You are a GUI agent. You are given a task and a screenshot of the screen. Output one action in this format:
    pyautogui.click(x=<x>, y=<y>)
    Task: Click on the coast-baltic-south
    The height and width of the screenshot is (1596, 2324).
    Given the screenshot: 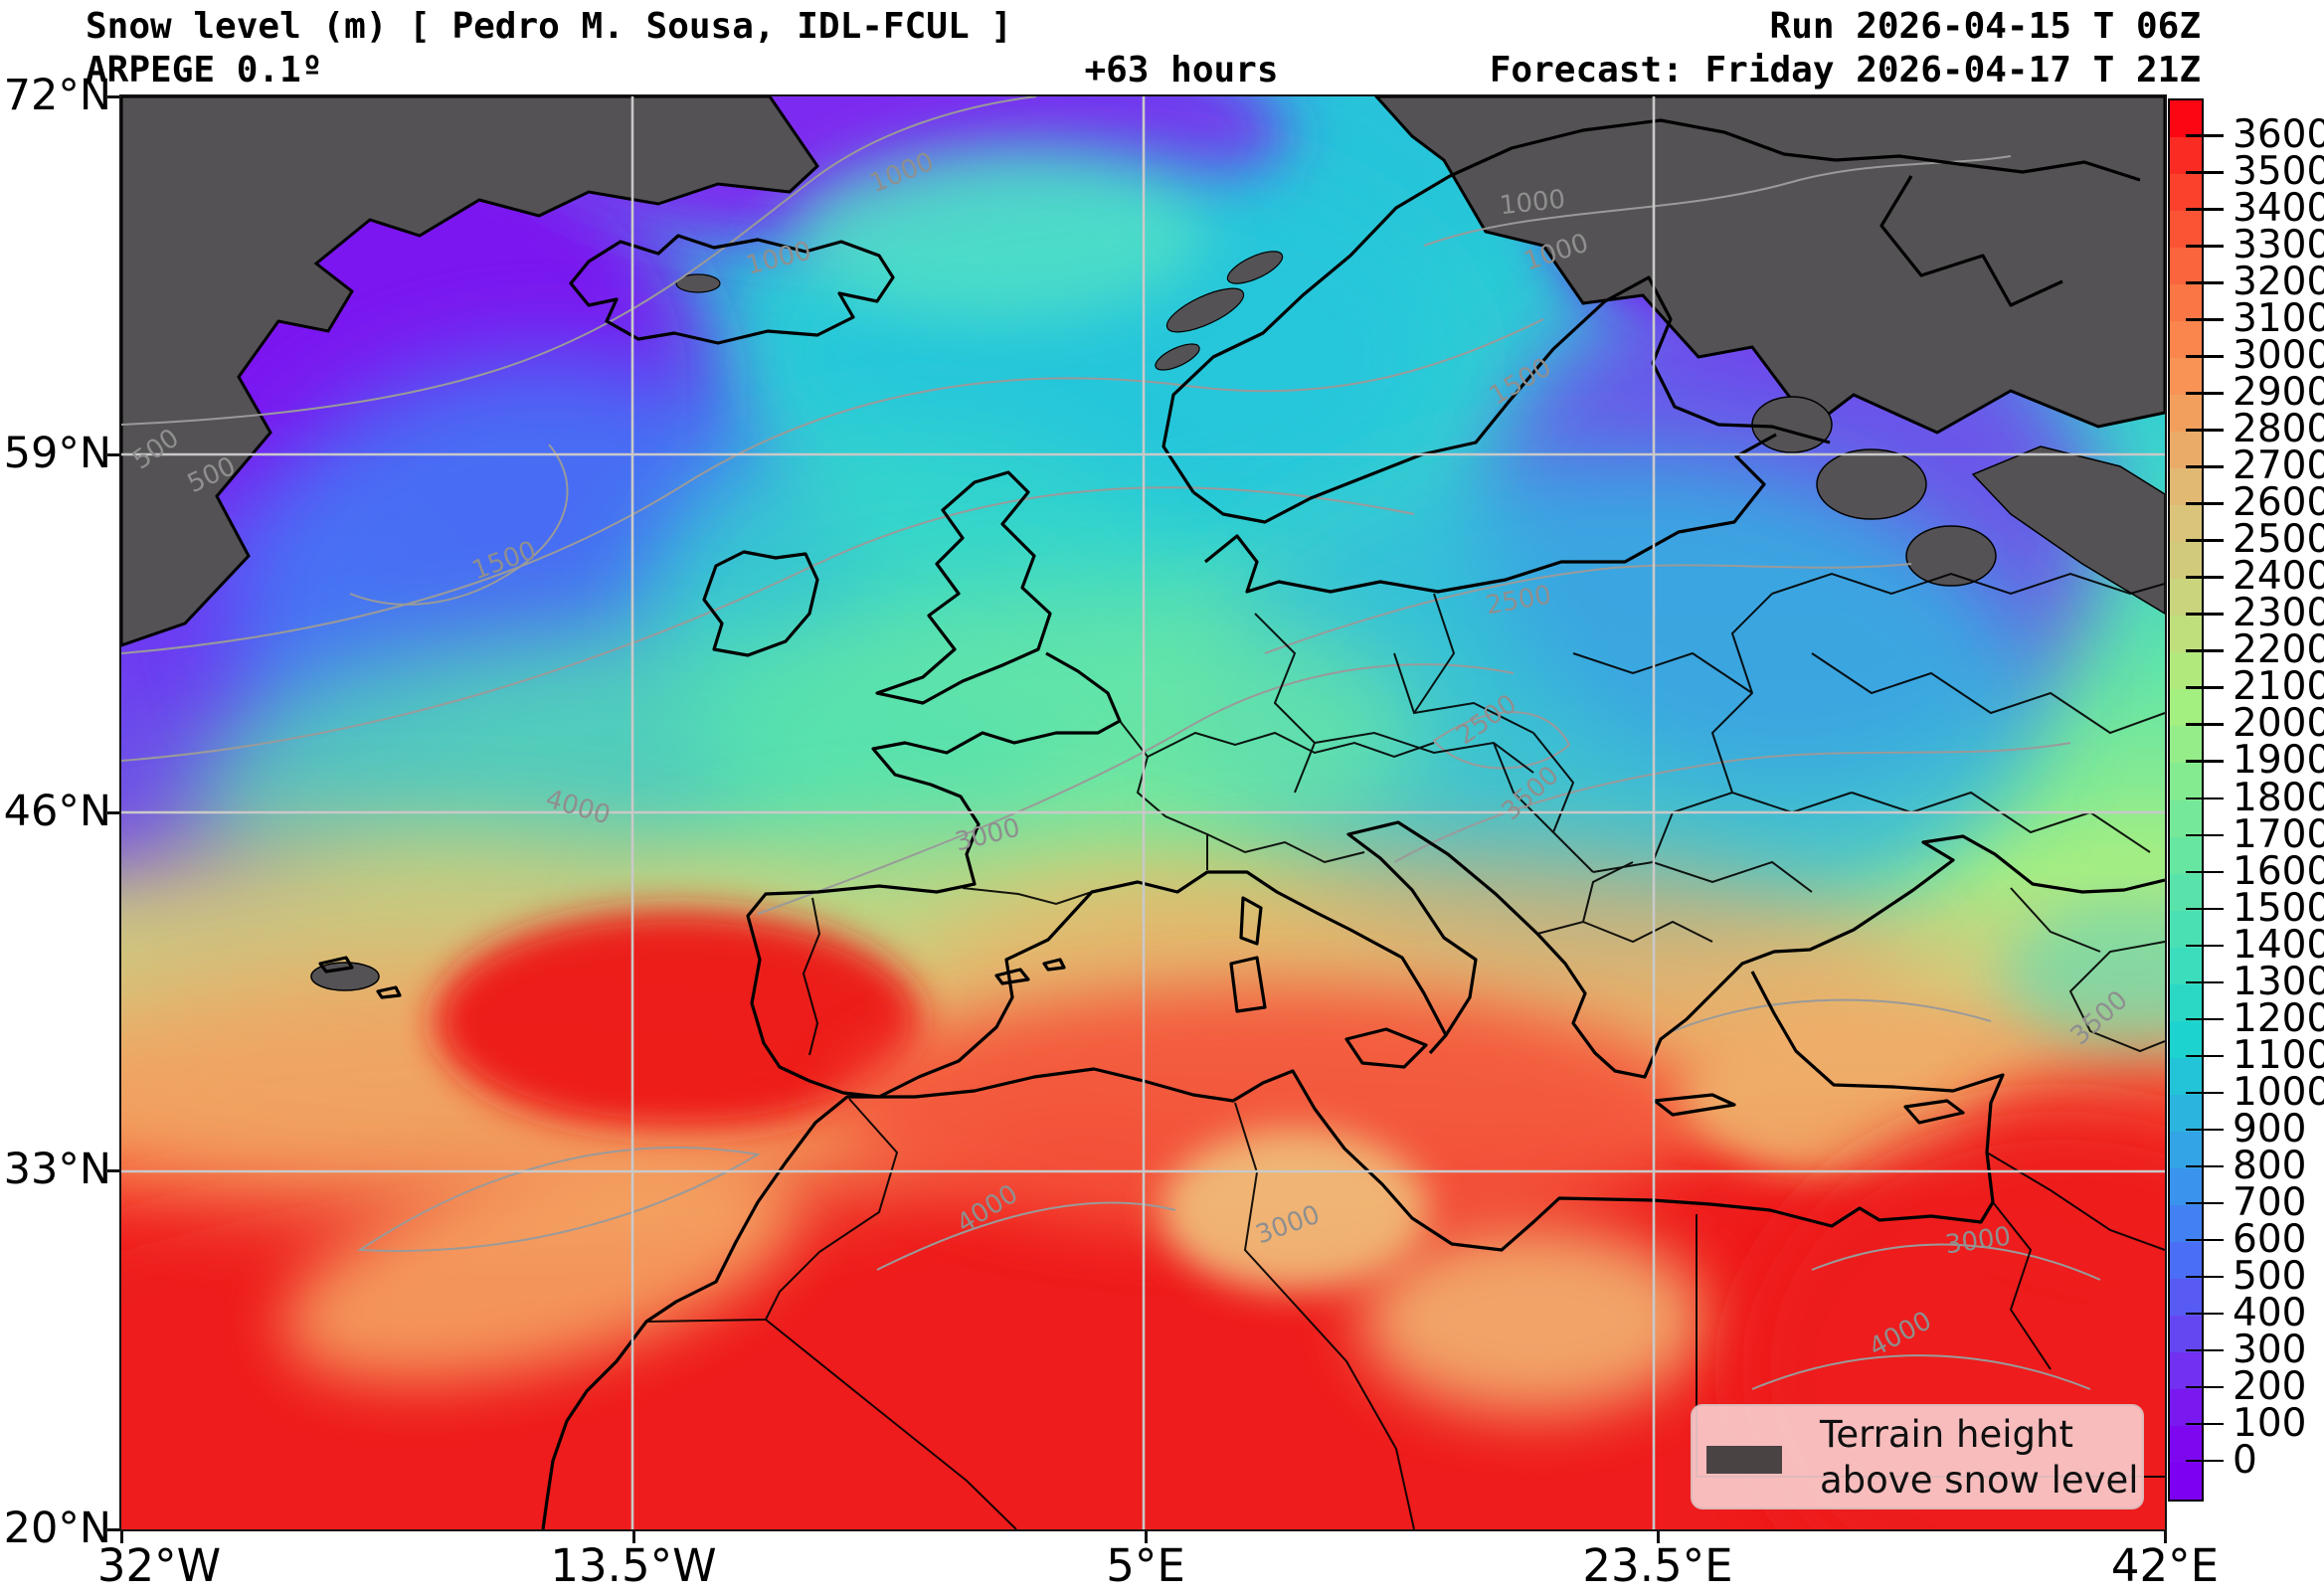 What is the action you would take?
    pyautogui.click(x=1490, y=514)
    